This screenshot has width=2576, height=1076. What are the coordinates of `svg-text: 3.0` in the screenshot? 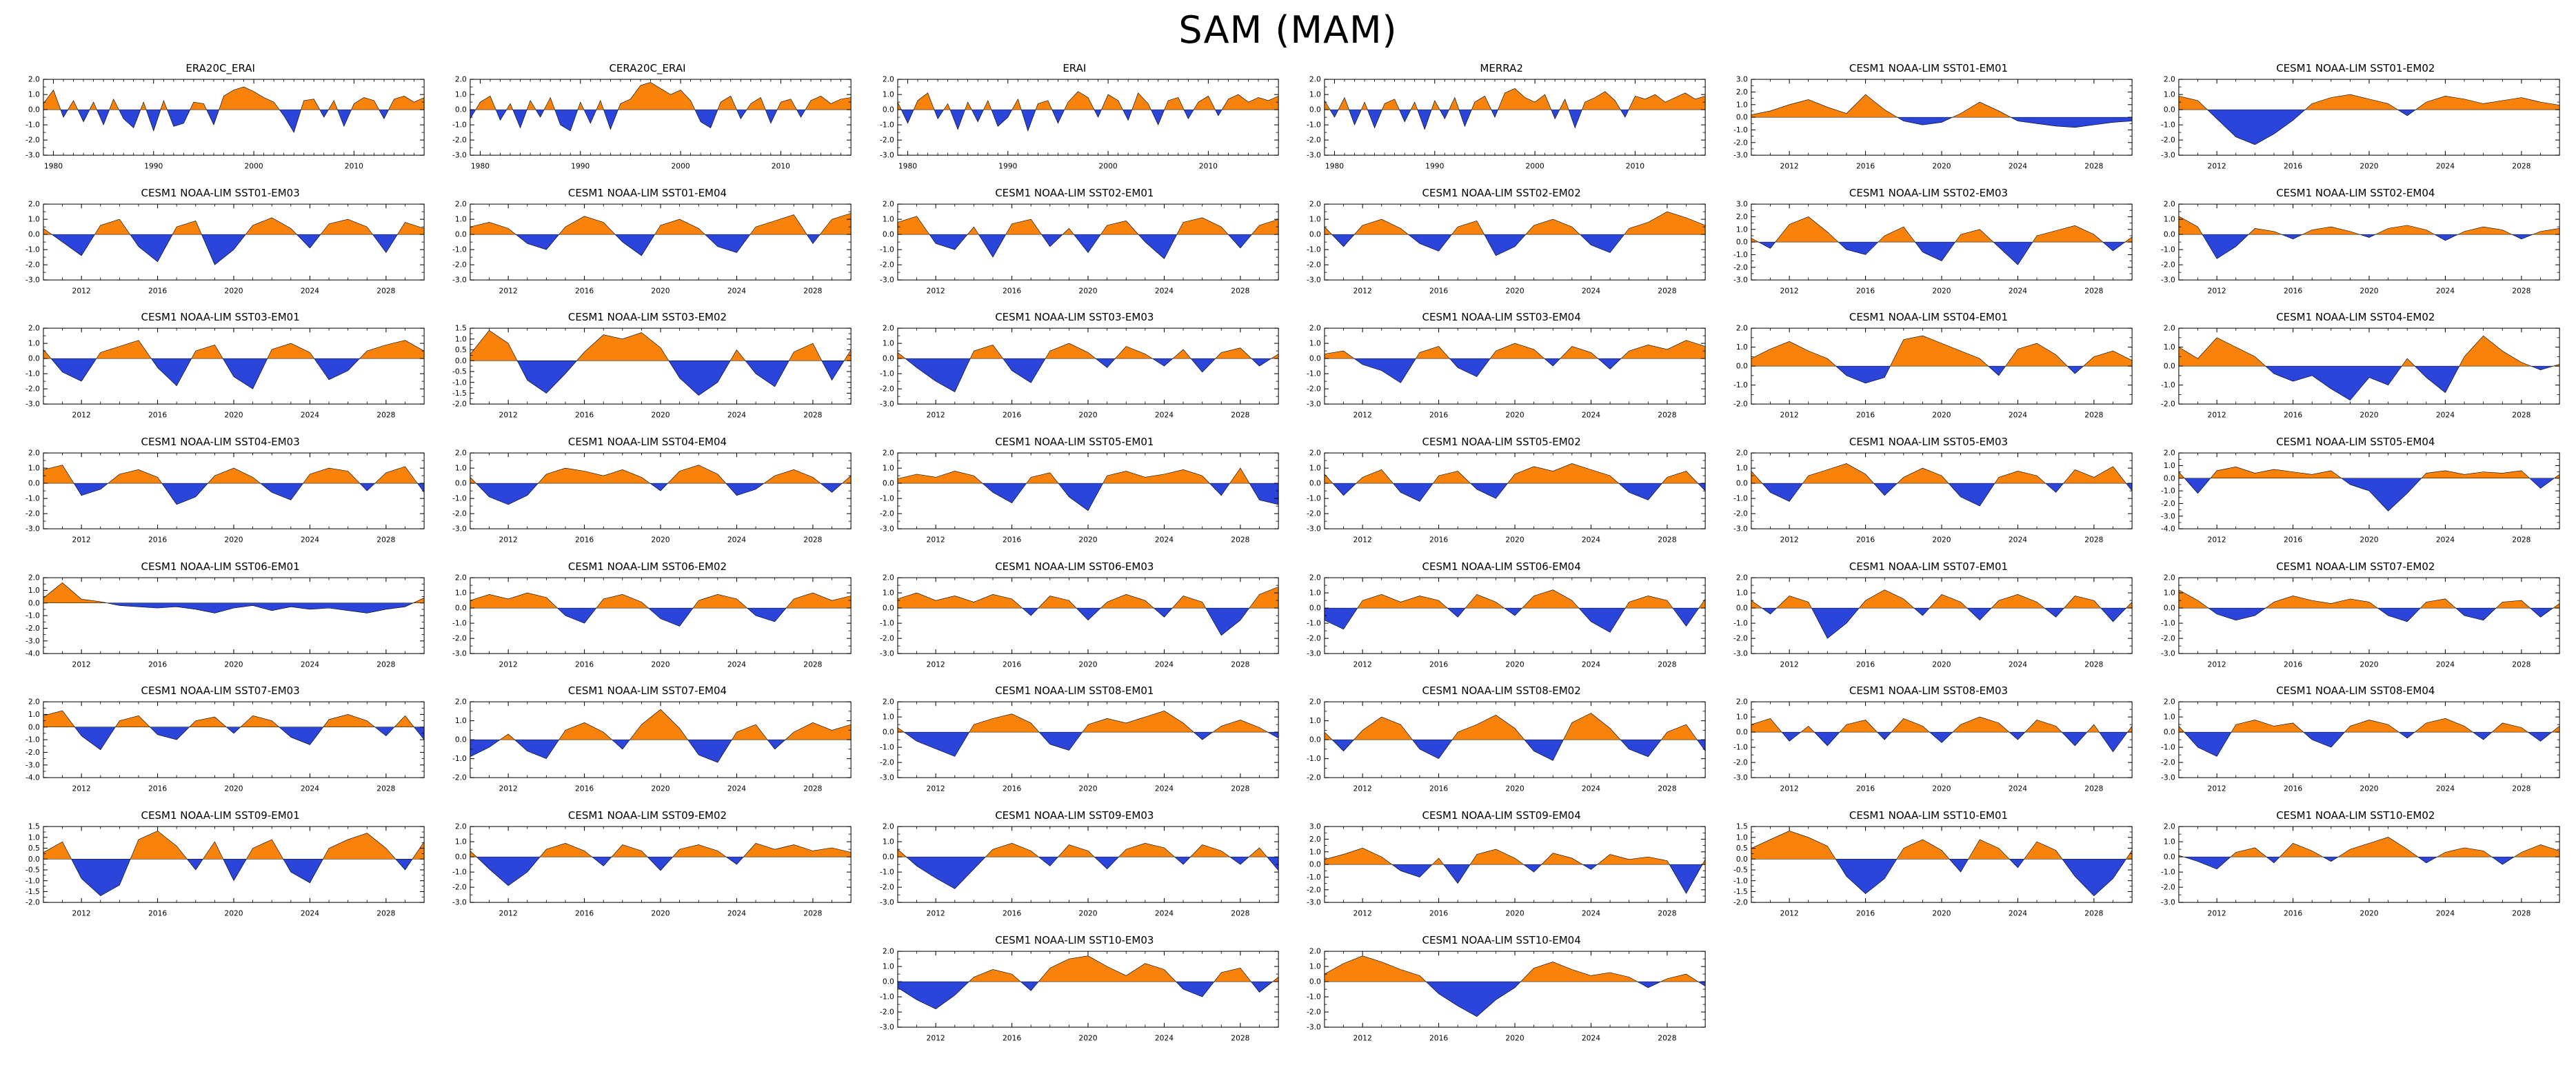 It's located at (1315, 826).